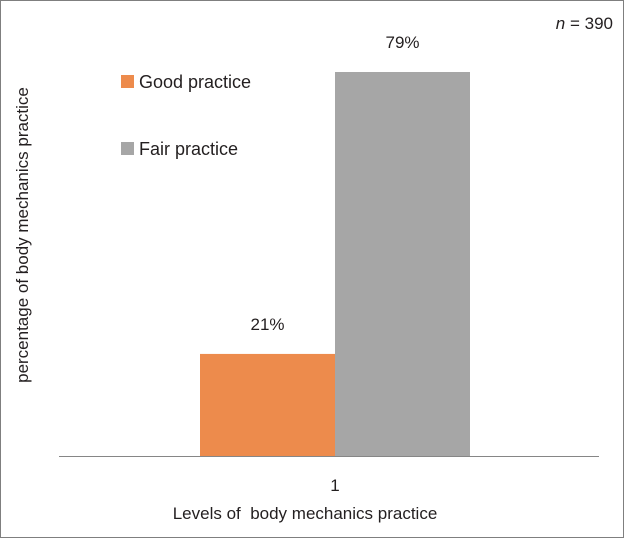  Describe the element at coordinates (186, 115) in the screenshot. I see `legend: Good practice Fair practice` at that location.